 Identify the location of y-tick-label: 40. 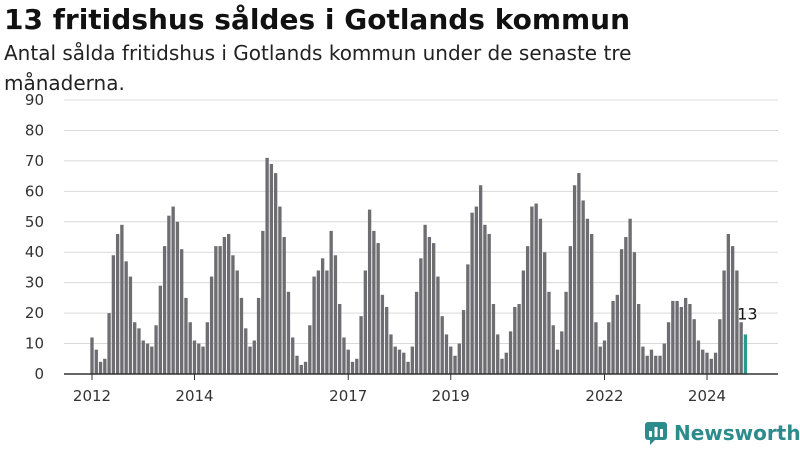
(34, 252).